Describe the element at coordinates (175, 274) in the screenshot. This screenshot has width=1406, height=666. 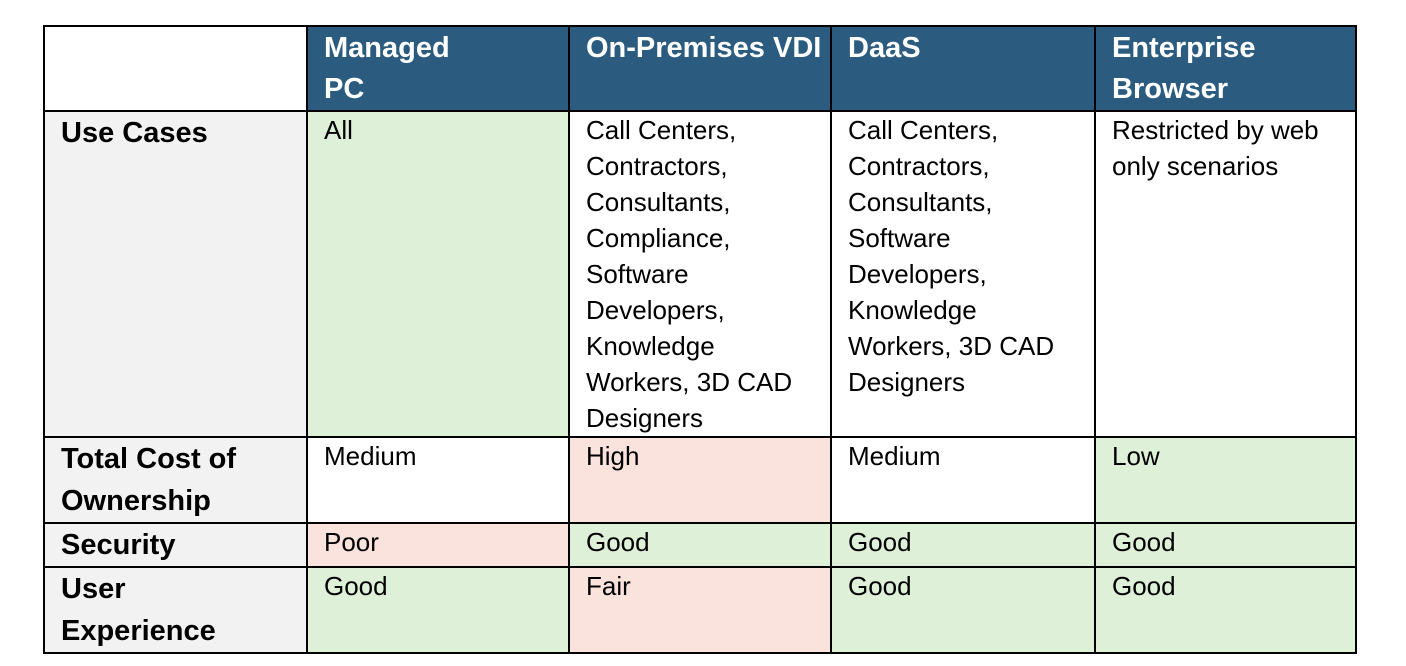
I see `row-label-use-cases: Use Cases` at that location.